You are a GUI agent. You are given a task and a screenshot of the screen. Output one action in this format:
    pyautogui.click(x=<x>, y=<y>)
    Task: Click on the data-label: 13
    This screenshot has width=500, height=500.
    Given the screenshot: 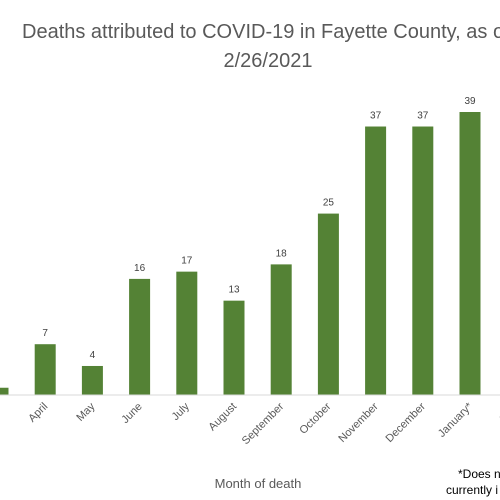 What is the action you would take?
    pyautogui.click(x=234, y=290)
    